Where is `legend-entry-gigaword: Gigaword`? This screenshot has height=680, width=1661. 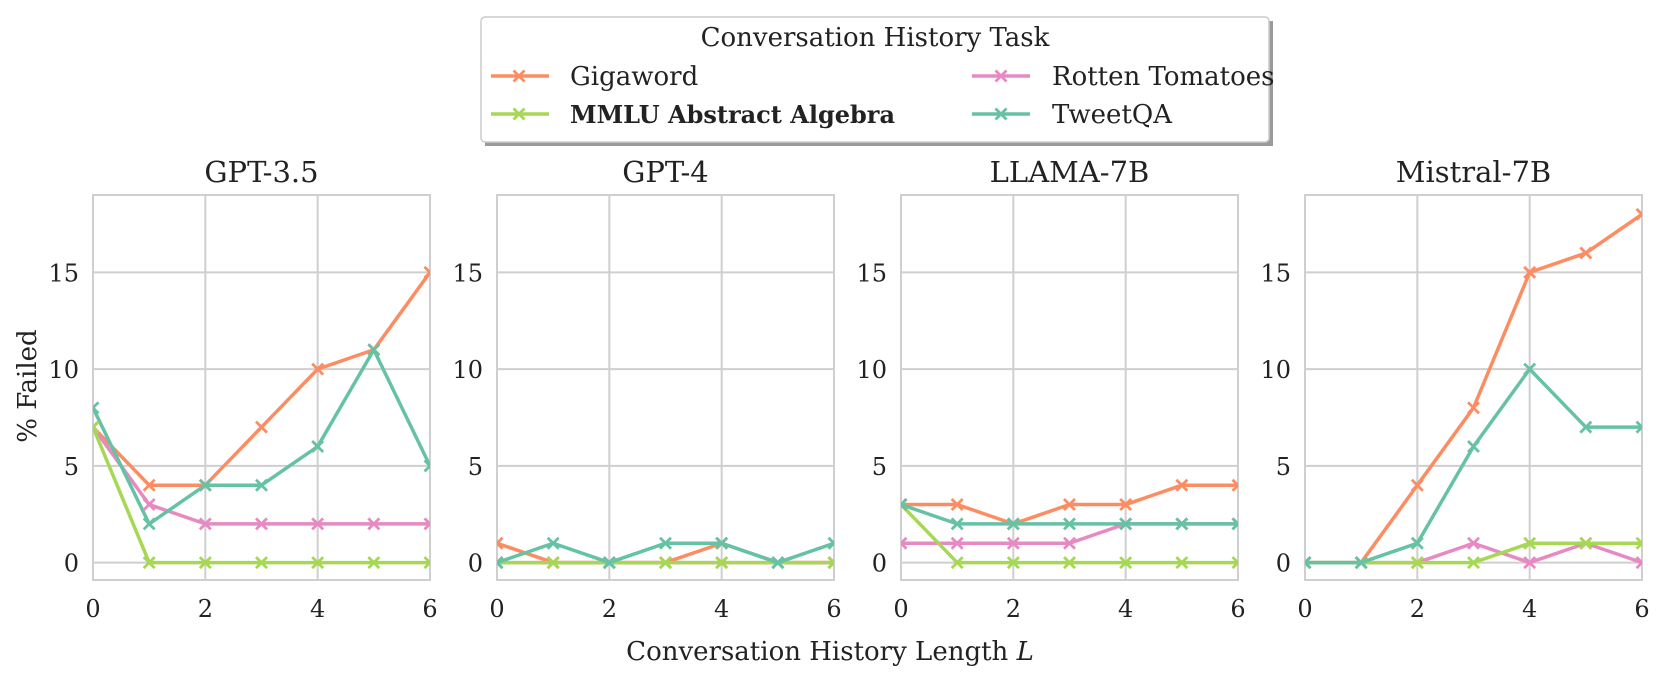 legend-entry-gigaword: Gigaword is located at coordinates (594, 77).